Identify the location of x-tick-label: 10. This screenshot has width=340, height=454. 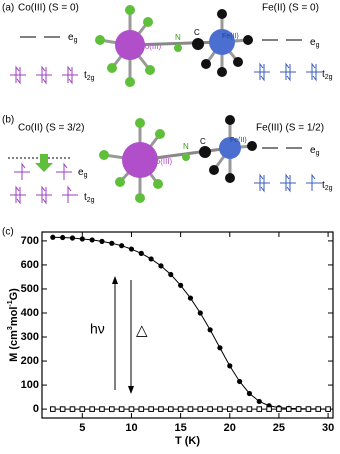
(131, 428).